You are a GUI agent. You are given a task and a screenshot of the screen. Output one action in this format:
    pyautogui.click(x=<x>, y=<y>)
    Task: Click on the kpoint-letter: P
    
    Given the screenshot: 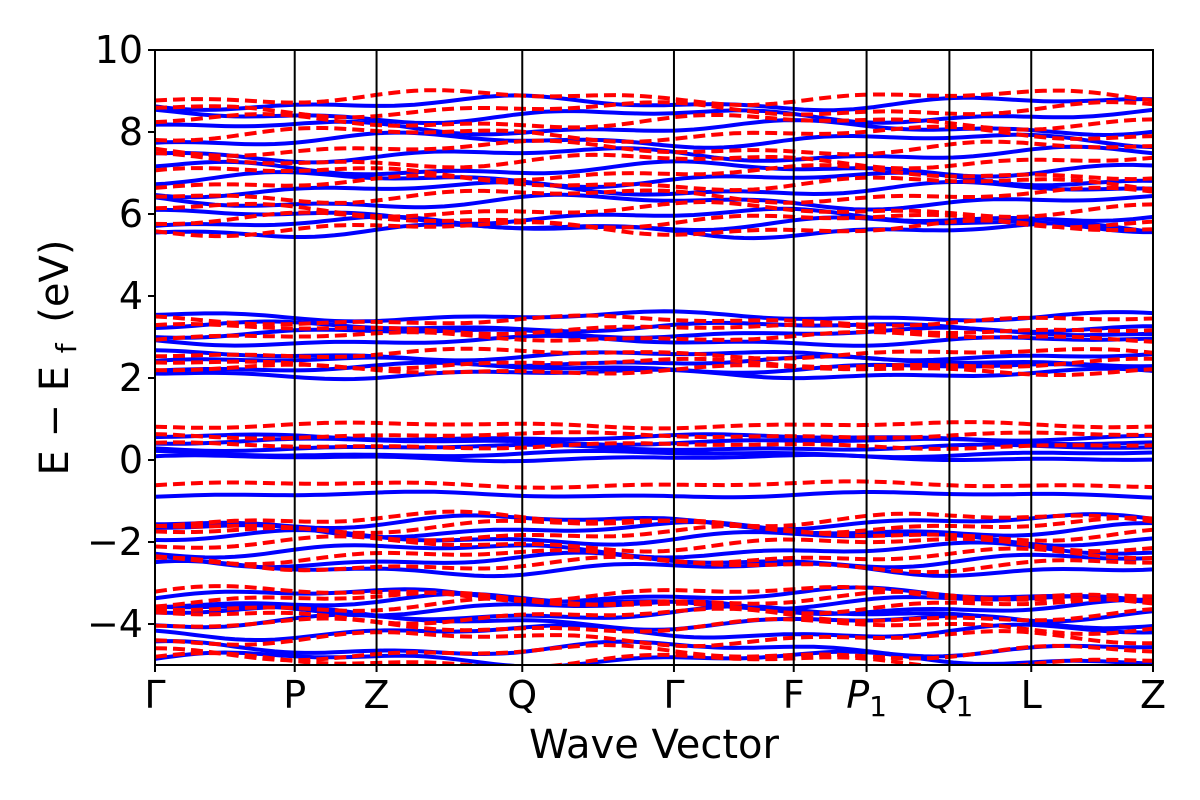 What is the action you would take?
    pyautogui.click(x=857, y=695)
    